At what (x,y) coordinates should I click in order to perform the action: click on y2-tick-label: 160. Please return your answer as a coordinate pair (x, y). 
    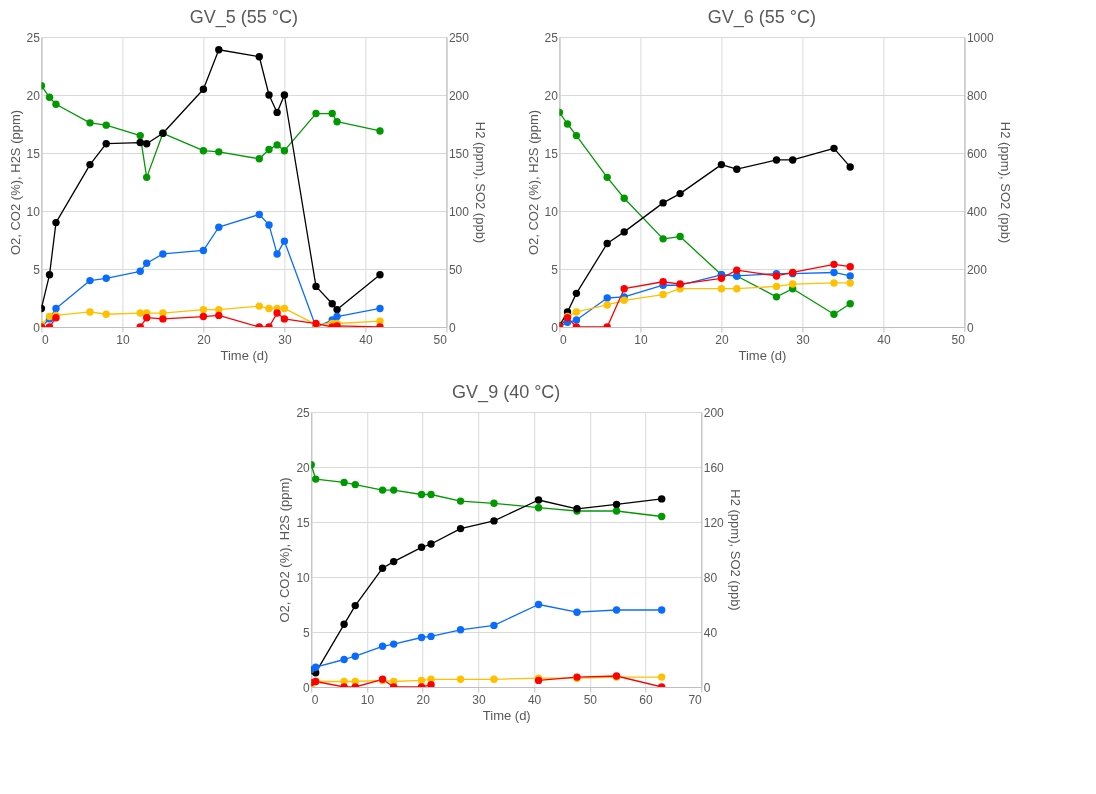
    Looking at the image, I should click on (714, 467).